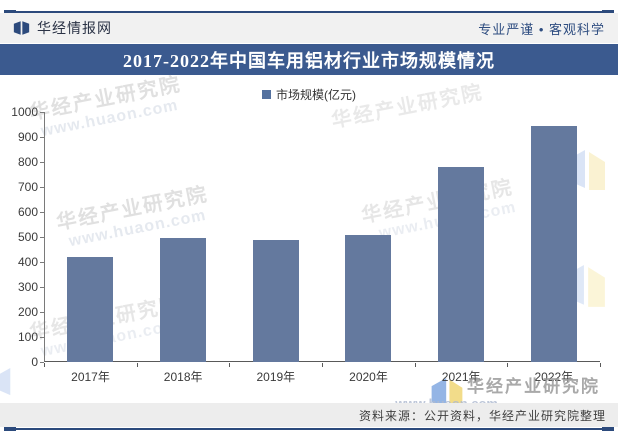 Image resolution: width=618 pixels, height=438 pixels. What do you see at coordinates (309, 429) in the screenshot?
I see `bottom-divider-line` at bounding box center [309, 429].